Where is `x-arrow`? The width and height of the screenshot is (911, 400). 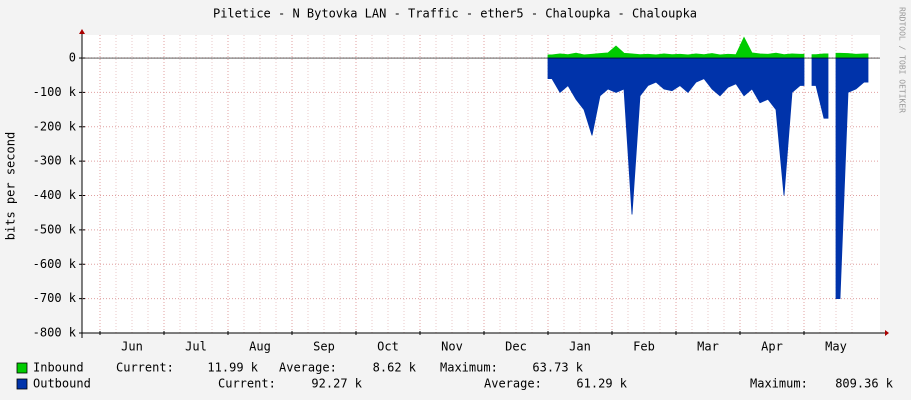 x-arrow is located at coordinates (887, 333).